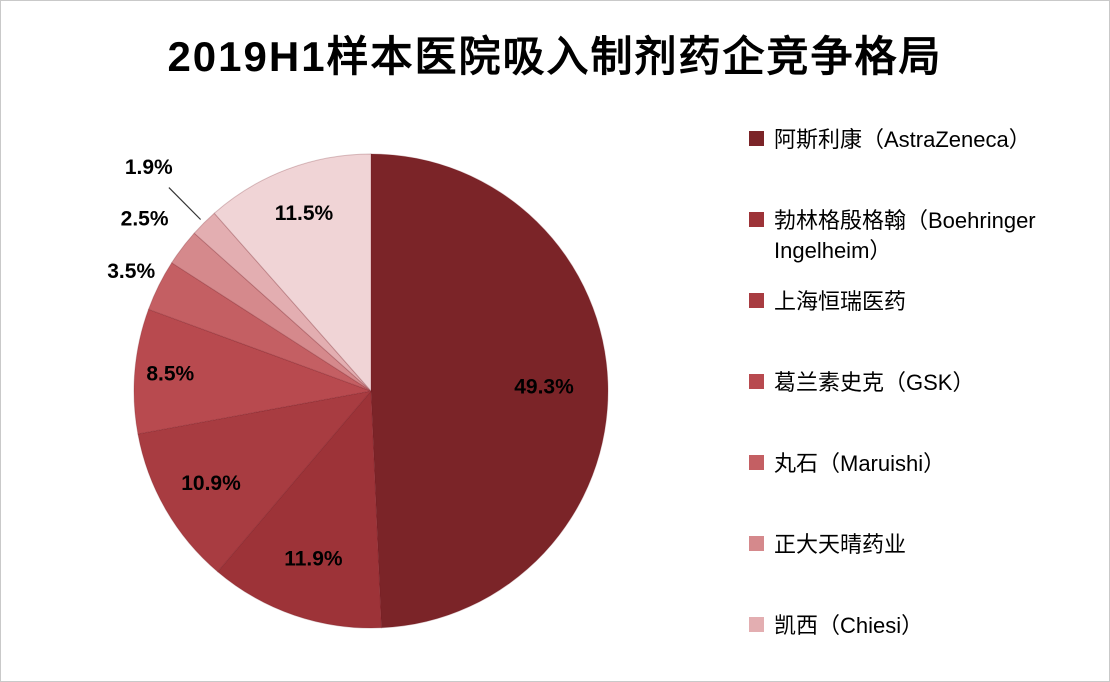 The height and width of the screenshot is (682, 1110). What do you see at coordinates (544, 387) in the screenshot?
I see `pie-data-label-0: 49.3%` at bounding box center [544, 387].